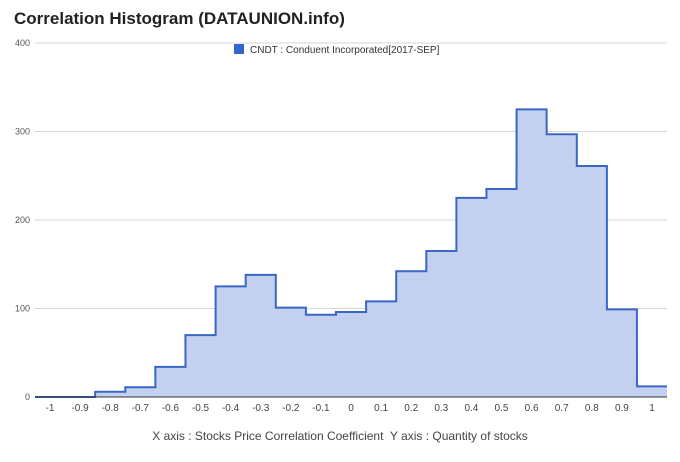 The width and height of the screenshot is (680, 462). I want to click on x-tick-label: -0.6, so click(171, 408).